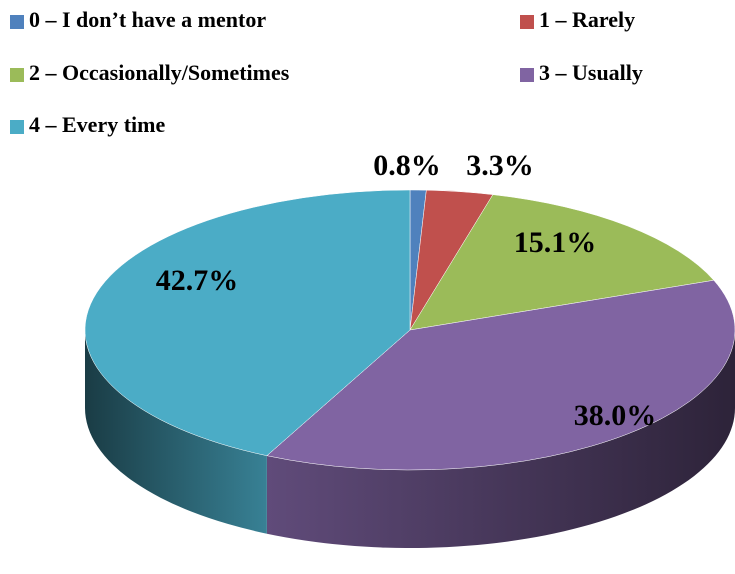  I want to click on legend-label: 4 – Every time, so click(97, 124).